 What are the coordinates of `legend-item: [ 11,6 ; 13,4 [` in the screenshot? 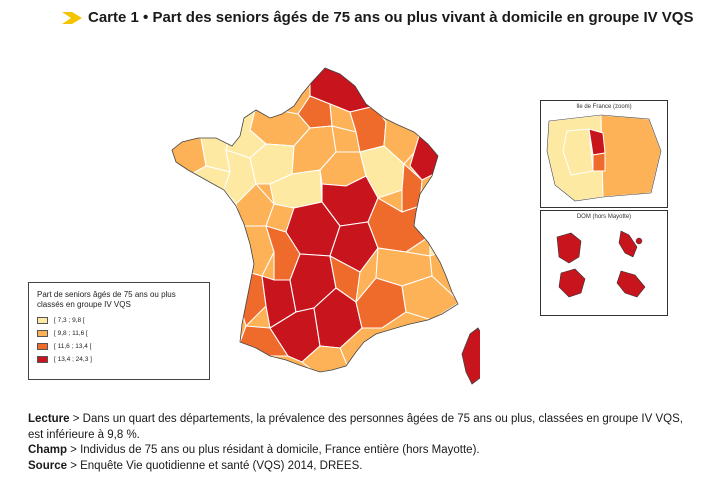 It's located at (119, 346).